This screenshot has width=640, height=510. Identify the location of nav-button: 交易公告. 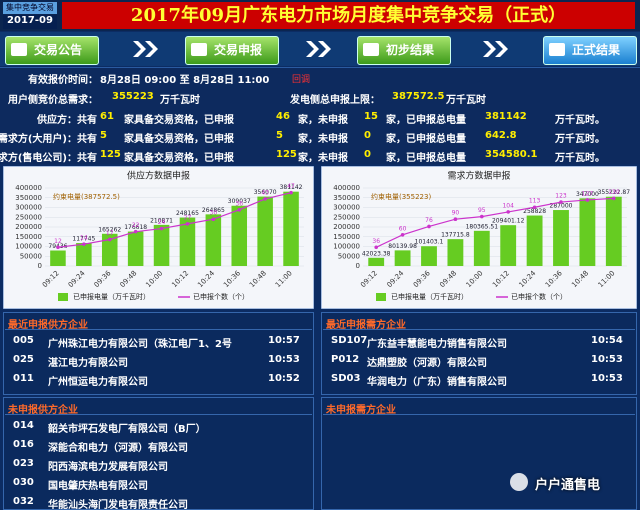
(52, 50).